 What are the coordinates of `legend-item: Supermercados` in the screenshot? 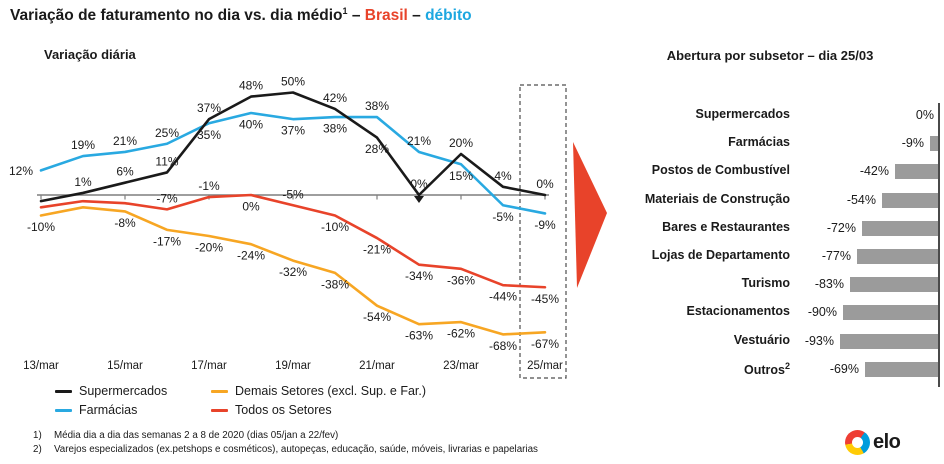 It's located at (133, 391).